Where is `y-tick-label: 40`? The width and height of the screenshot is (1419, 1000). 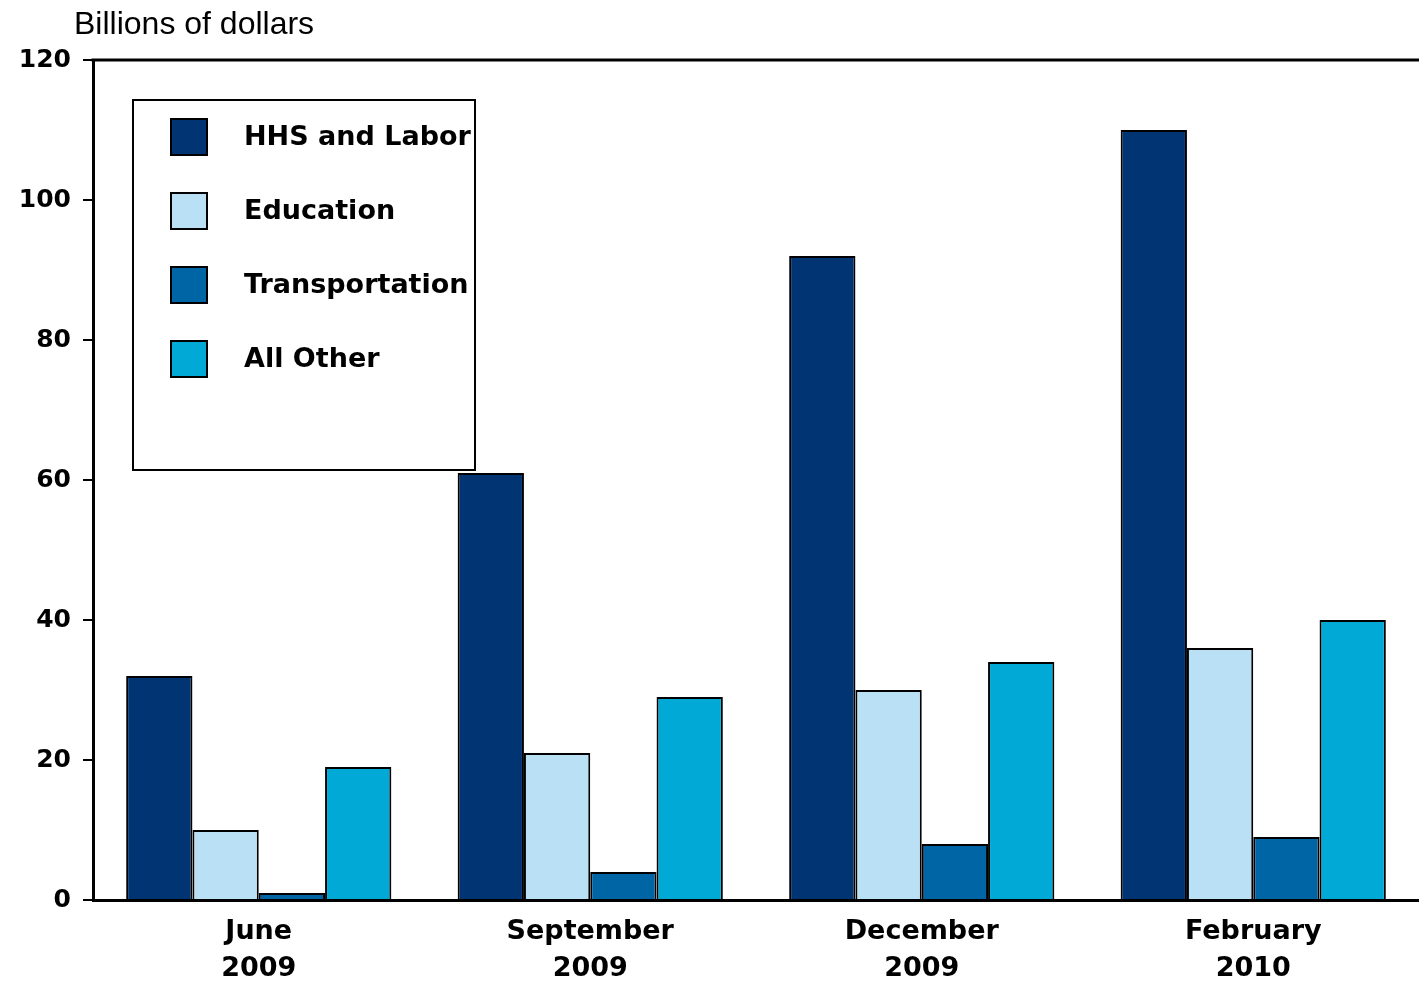 y-tick-label: 40 is located at coordinates (53, 618).